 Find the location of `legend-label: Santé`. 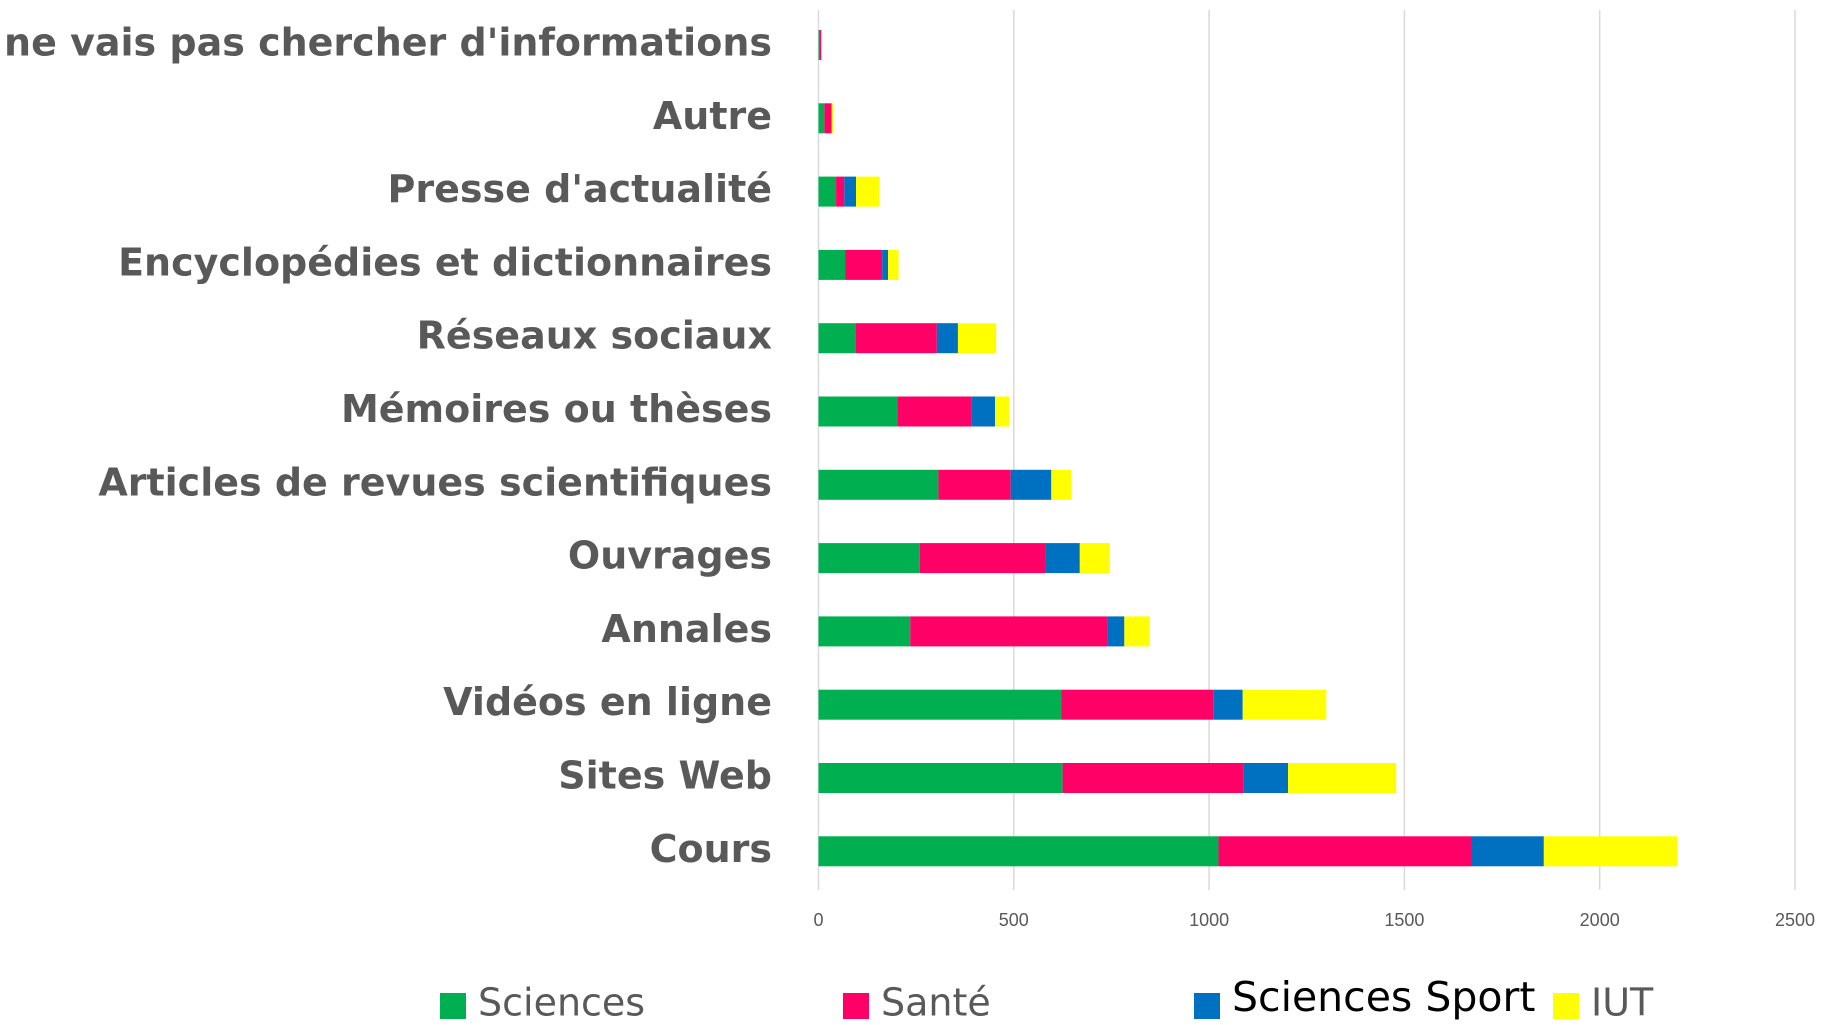

legend-label: Santé is located at coordinates (936, 1003).